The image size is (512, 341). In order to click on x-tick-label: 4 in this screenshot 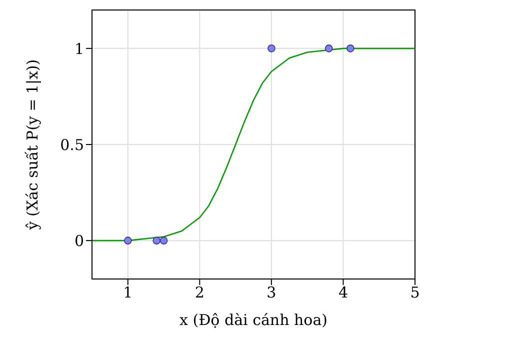, I will do `click(343, 293)`.